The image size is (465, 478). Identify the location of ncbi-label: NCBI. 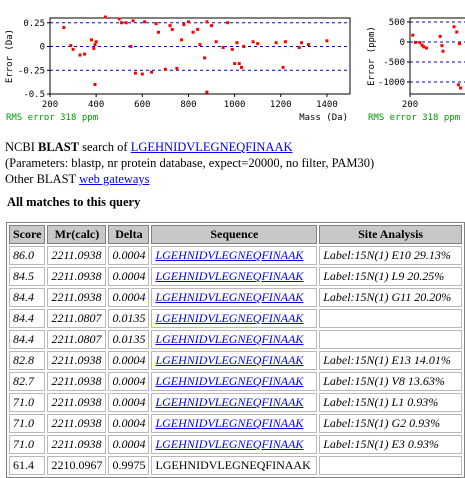
(20, 147).